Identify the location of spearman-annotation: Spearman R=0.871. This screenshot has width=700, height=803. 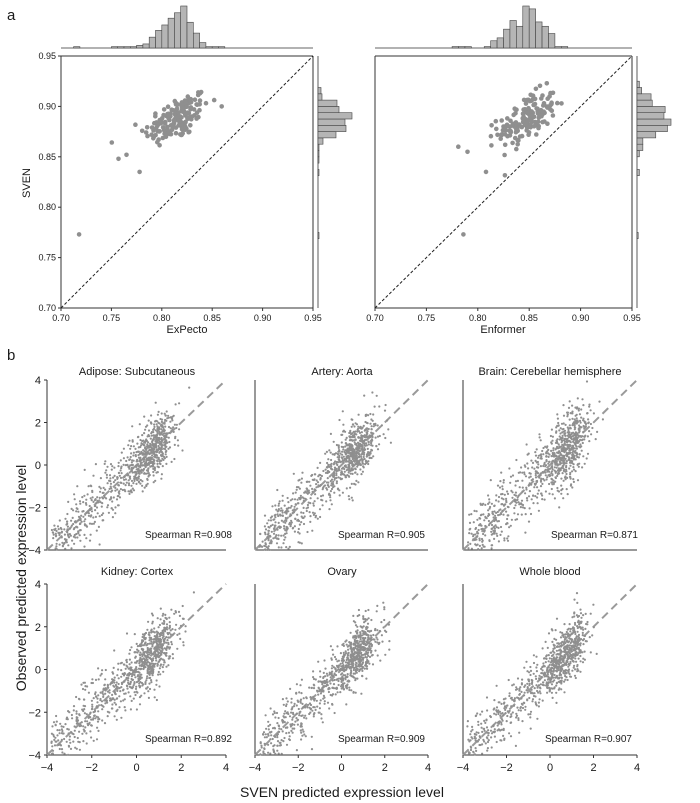
(594, 535).